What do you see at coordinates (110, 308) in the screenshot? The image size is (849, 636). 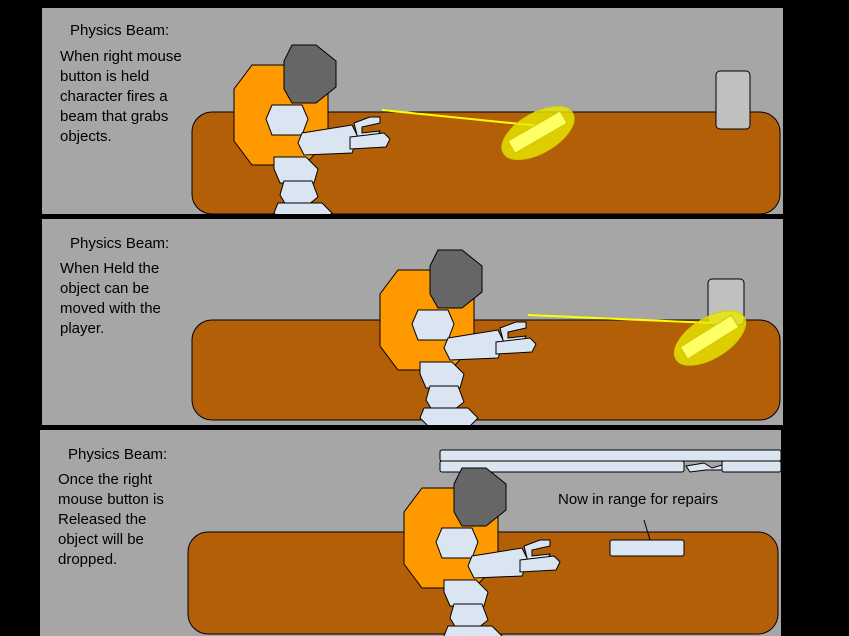 I see `description-line: moved with the` at bounding box center [110, 308].